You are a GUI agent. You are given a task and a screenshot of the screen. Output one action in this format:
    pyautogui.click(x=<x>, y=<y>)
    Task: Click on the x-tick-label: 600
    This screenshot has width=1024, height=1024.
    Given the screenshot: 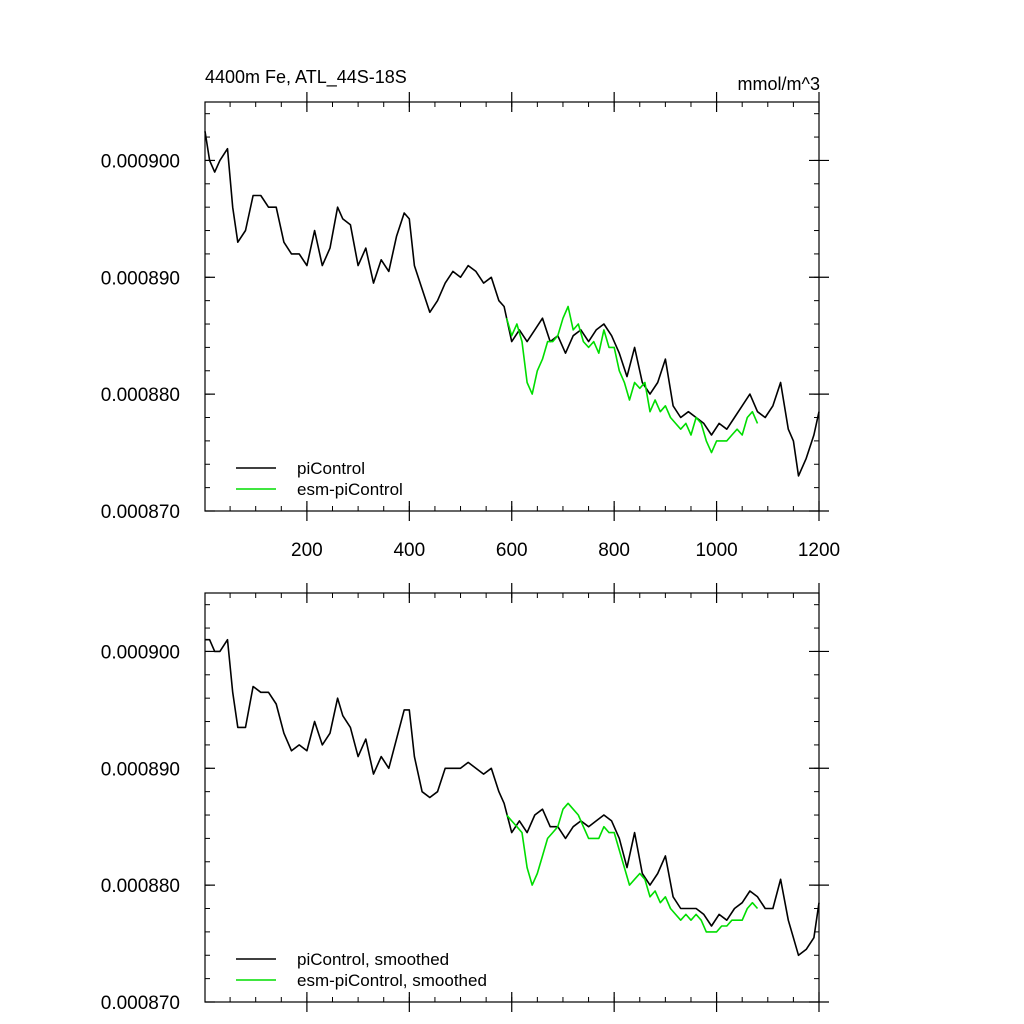 What is the action you would take?
    pyautogui.click(x=512, y=550)
    